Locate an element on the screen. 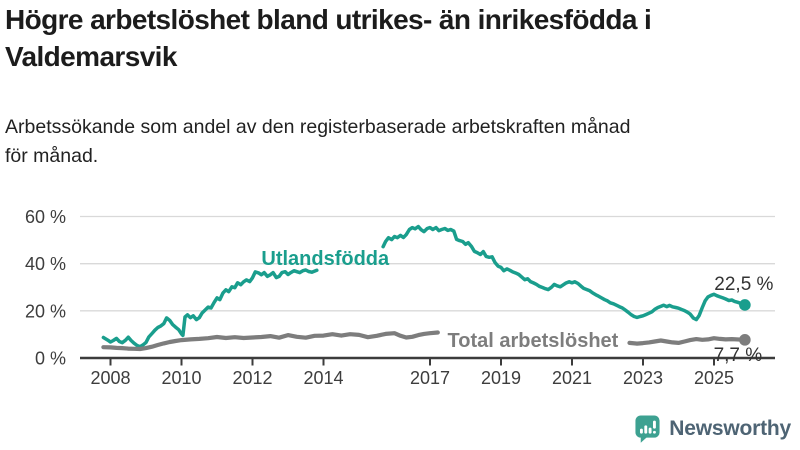  newsworthy-logo: Newsworthy is located at coordinates (712, 429).